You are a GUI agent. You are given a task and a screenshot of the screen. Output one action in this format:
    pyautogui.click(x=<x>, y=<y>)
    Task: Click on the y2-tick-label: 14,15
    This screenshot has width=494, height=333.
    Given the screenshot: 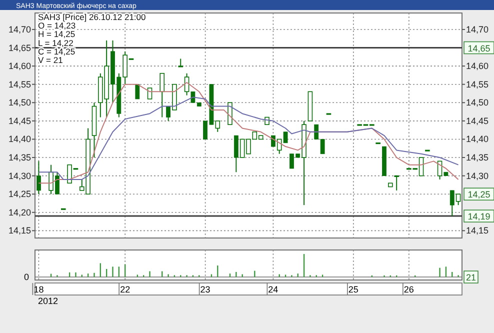 What is the action you would take?
    pyautogui.click(x=477, y=231)
    